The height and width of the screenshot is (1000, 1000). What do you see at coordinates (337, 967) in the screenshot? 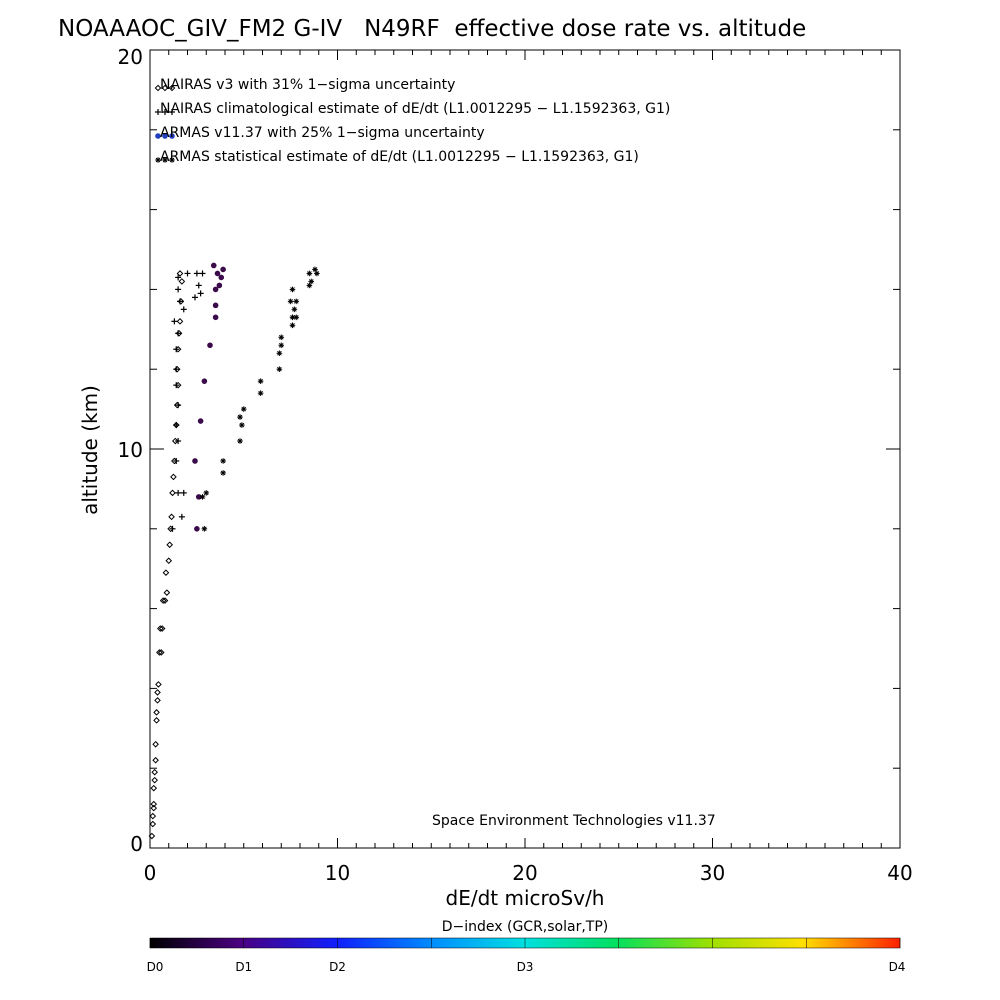
I see `colorbar-tick-label: D2` at bounding box center [337, 967].